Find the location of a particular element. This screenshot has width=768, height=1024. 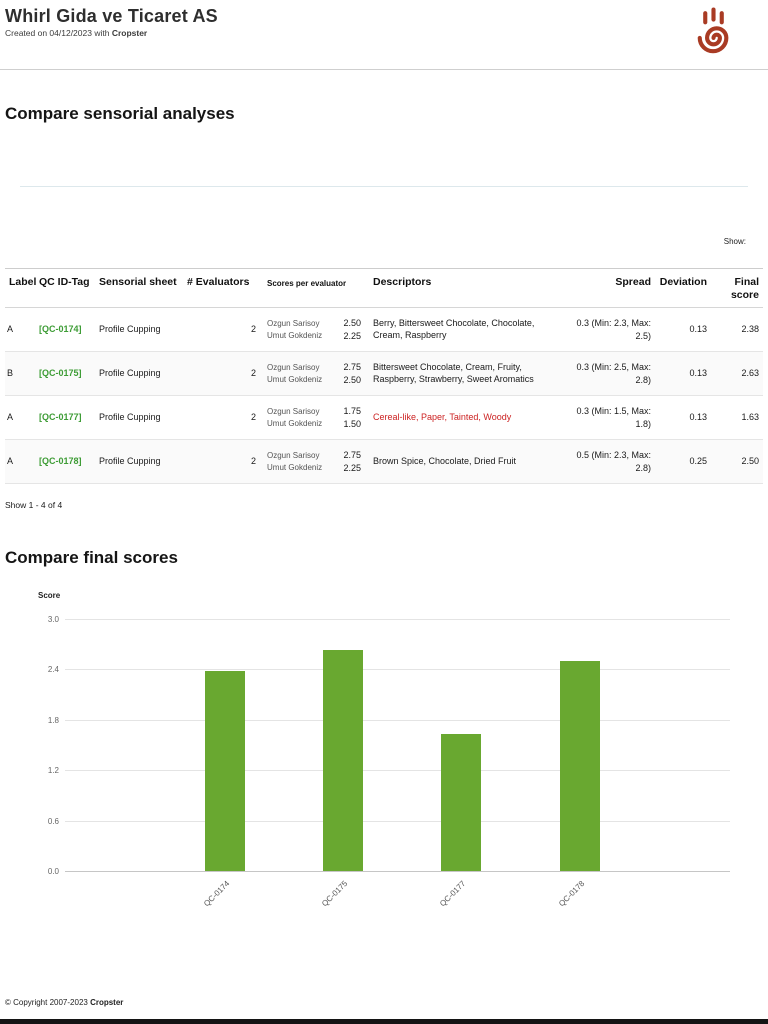

final-score-value: 2.50 is located at coordinates (737, 462).